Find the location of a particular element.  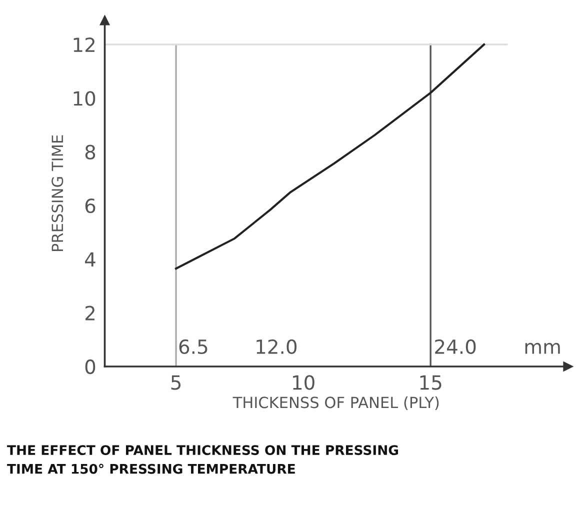

x-tick-label: 10 is located at coordinates (303, 382).